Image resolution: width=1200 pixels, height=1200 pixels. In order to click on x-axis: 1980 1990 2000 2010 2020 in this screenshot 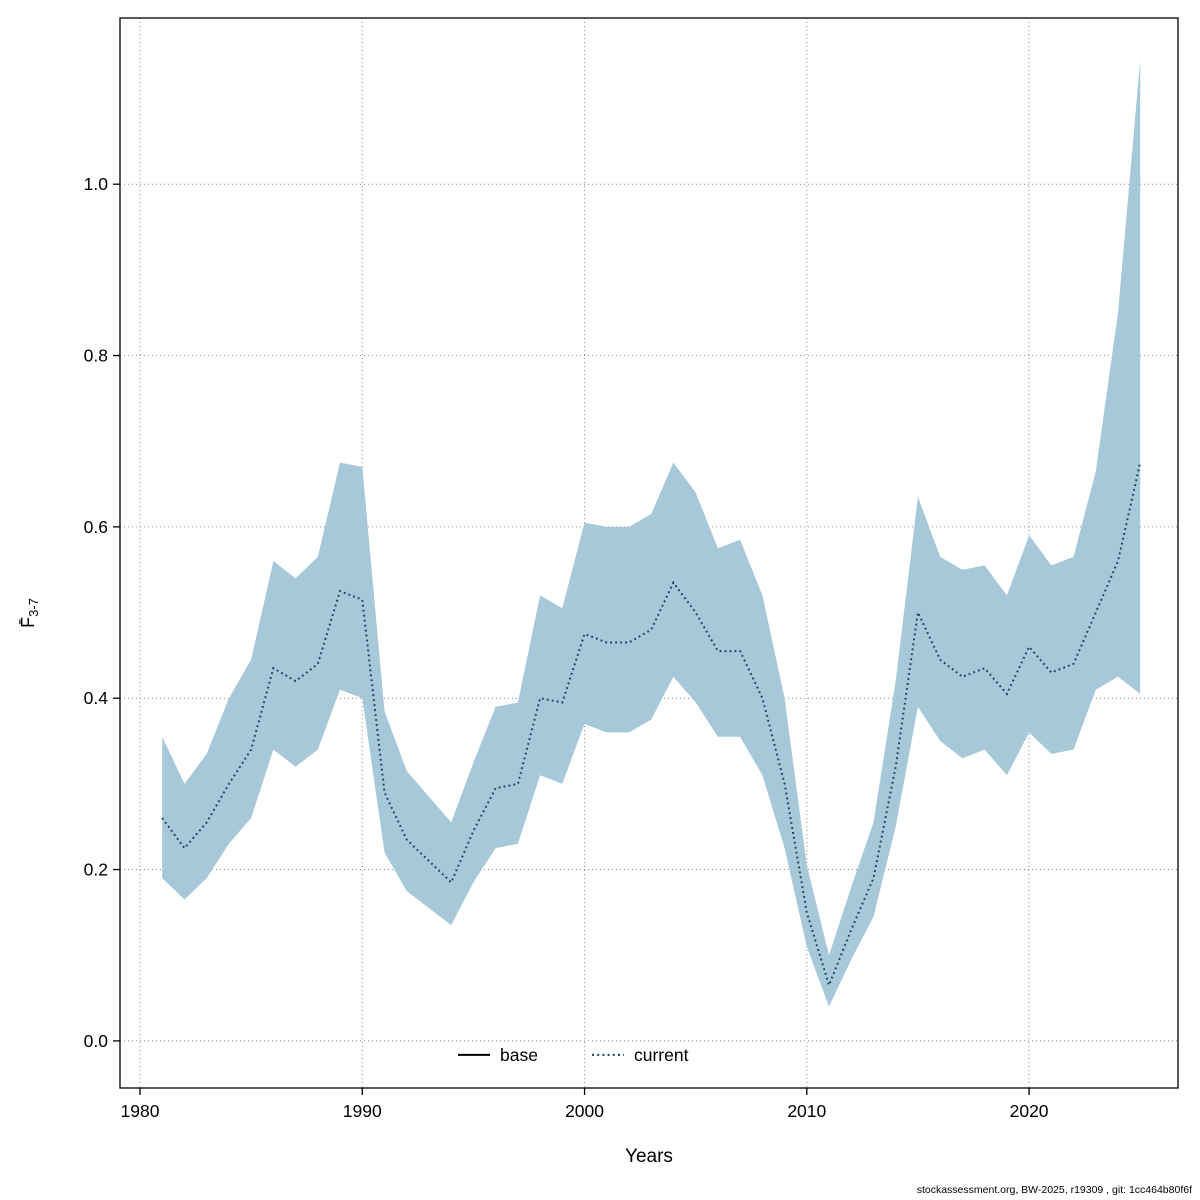, I will do `click(585, 1104)`.